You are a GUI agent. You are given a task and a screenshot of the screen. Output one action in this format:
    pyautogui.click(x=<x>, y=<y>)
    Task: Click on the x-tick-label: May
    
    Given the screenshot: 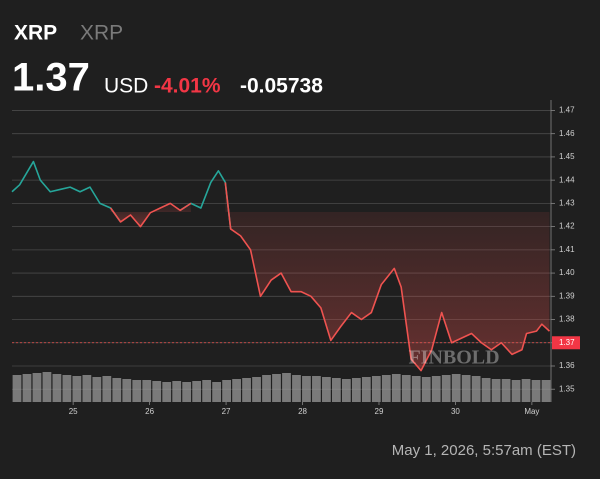 What is the action you would take?
    pyautogui.click(x=531, y=411)
    